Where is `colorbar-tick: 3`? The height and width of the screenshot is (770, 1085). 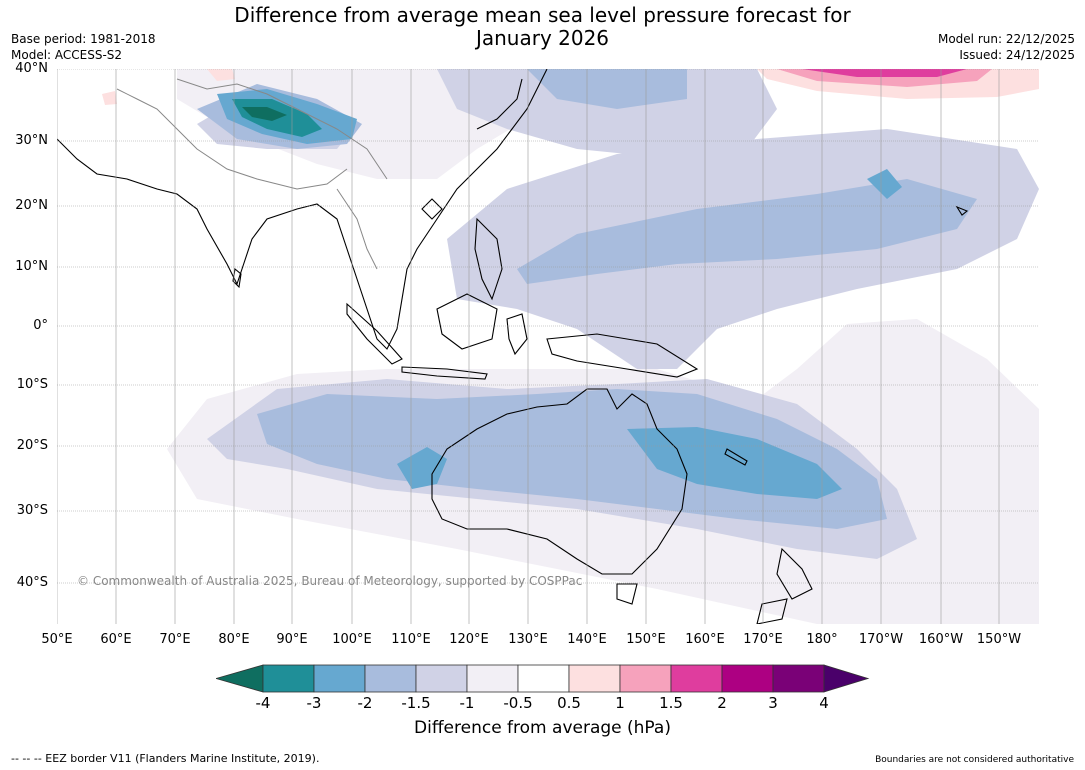 colorbar-tick: 3 is located at coordinates (773, 703).